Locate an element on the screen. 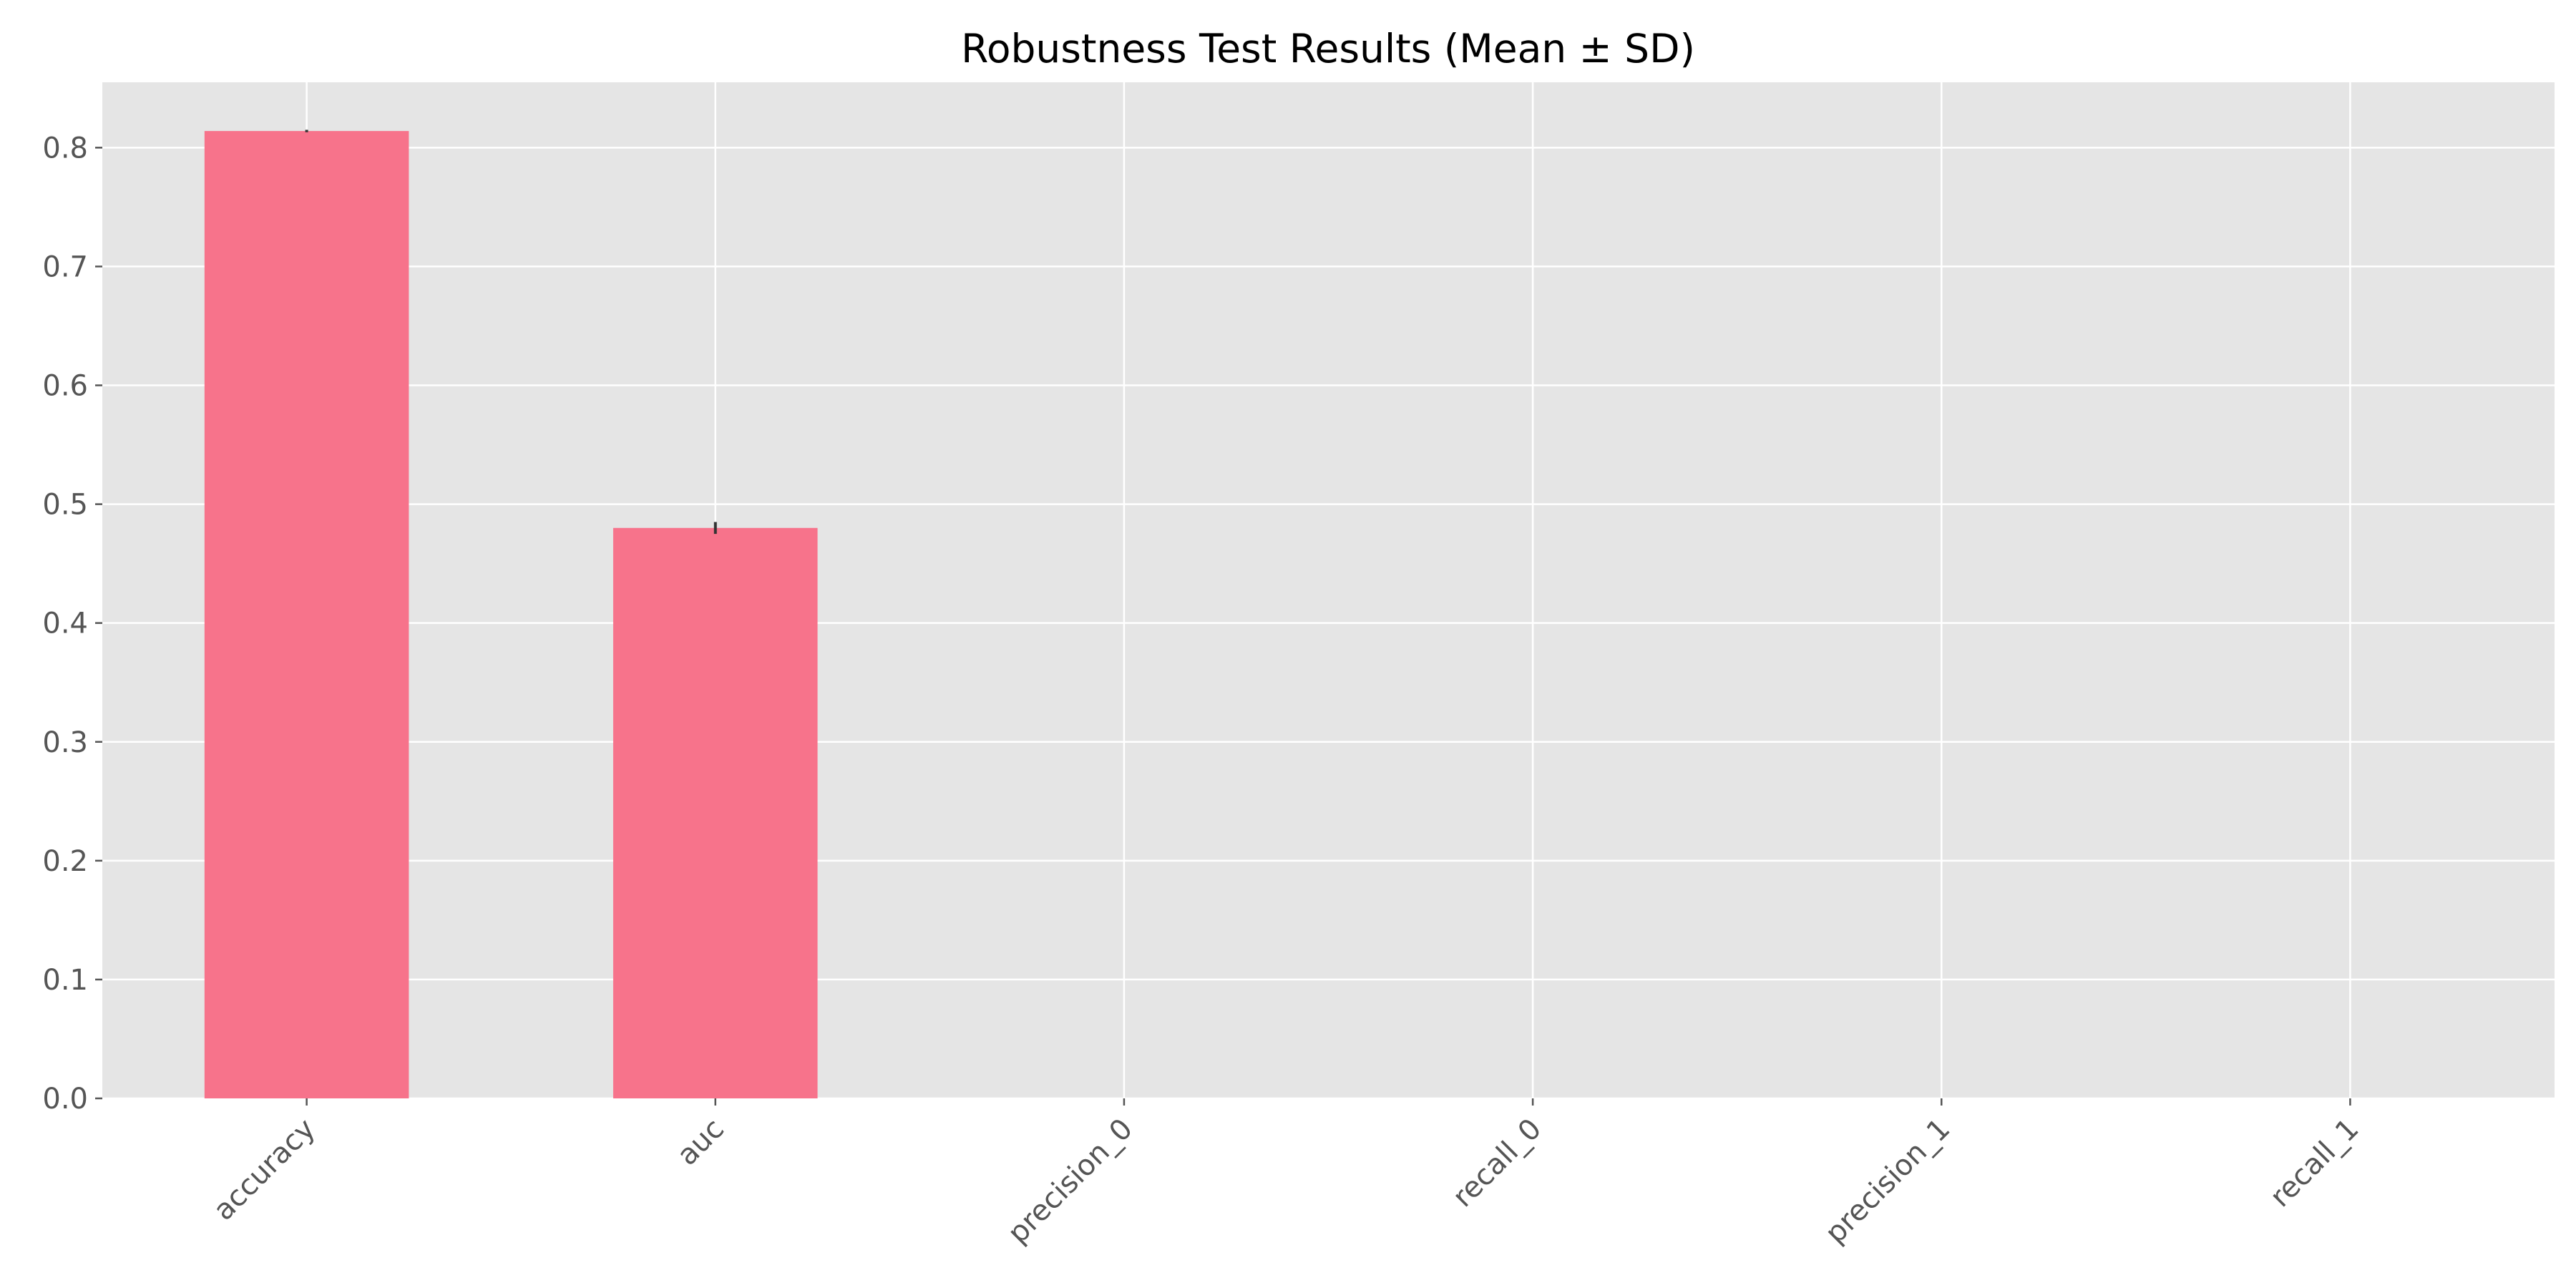 This screenshot has width=2576, height=1288. x-tick-label-precision_0: precision_0 is located at coordinates (1070, 1181).